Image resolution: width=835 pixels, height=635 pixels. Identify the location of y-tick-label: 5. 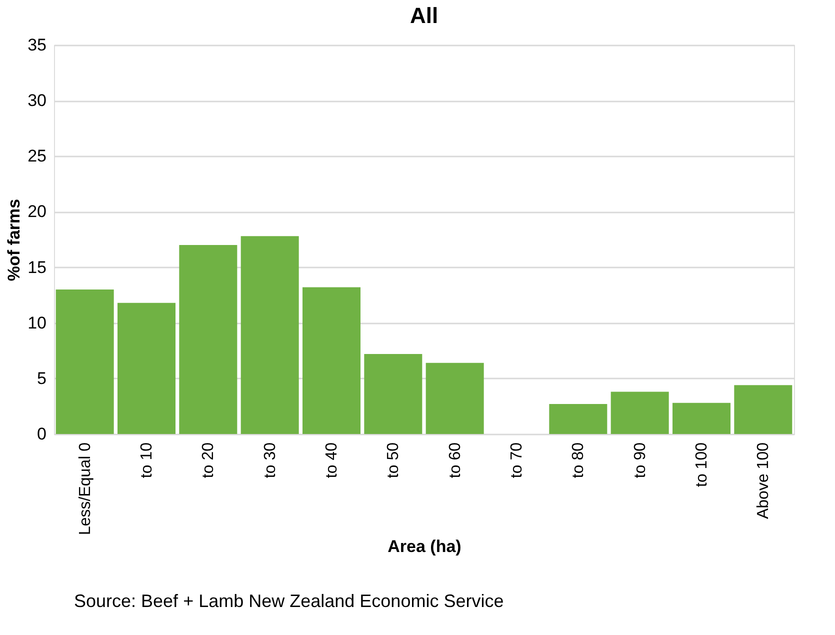
(41, 378).